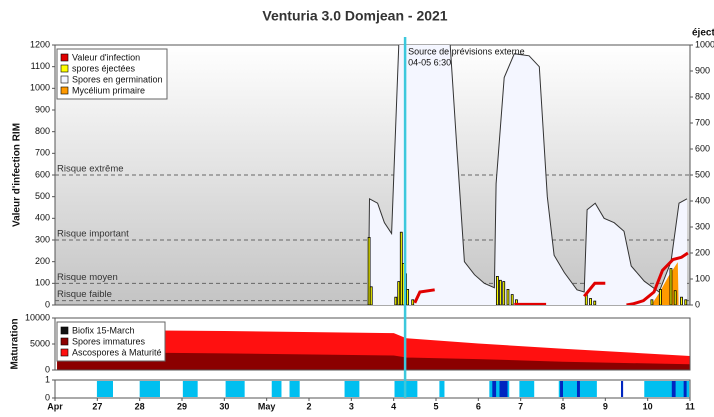 The image size is (714, 417). I want to click on x-tick-label: 28, so click(140, 406).